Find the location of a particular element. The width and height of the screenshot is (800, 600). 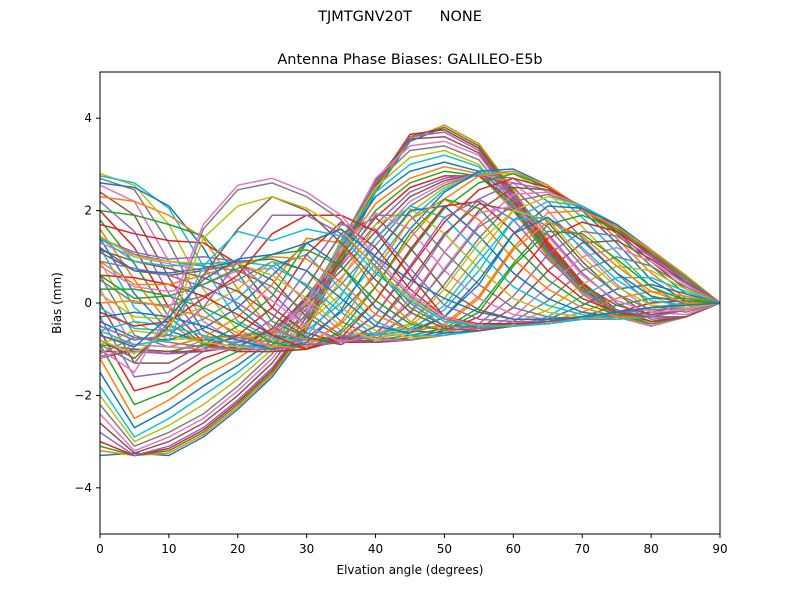

x-axis-ticks: 0 10 20 30 40 50 60 70 80 90 is located at coordinates (412, 545).